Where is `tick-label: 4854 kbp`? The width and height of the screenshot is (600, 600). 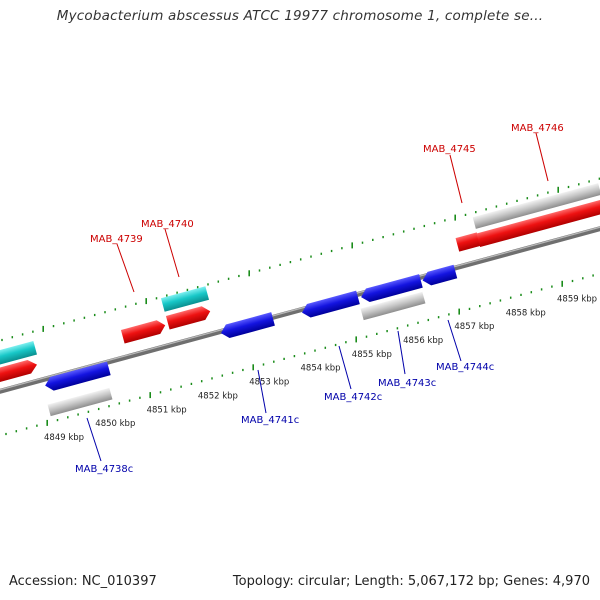 tick-label: 4854 kbp is located at coordinates (321, 369).